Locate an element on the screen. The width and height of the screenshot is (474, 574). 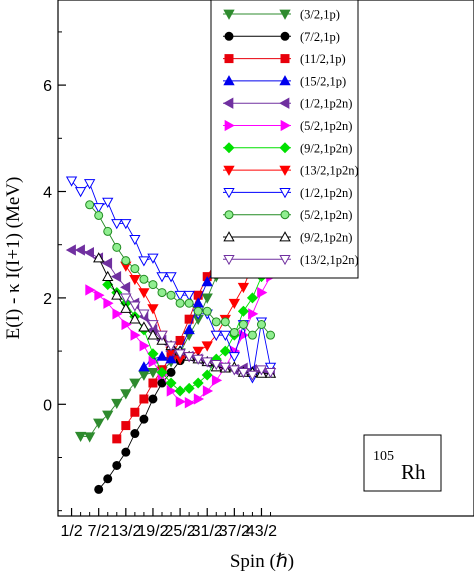
legend-entry: (11/2,1p) is located at coordinates (284, 59).